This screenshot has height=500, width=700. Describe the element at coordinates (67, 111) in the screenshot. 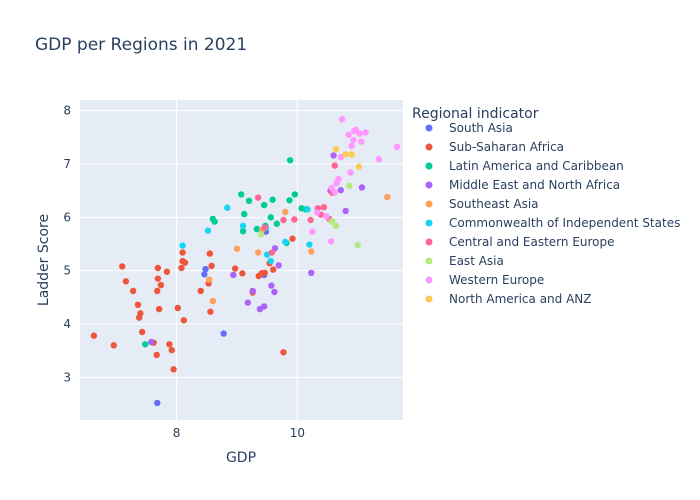

I see `y-tick-label: 8` at that location.